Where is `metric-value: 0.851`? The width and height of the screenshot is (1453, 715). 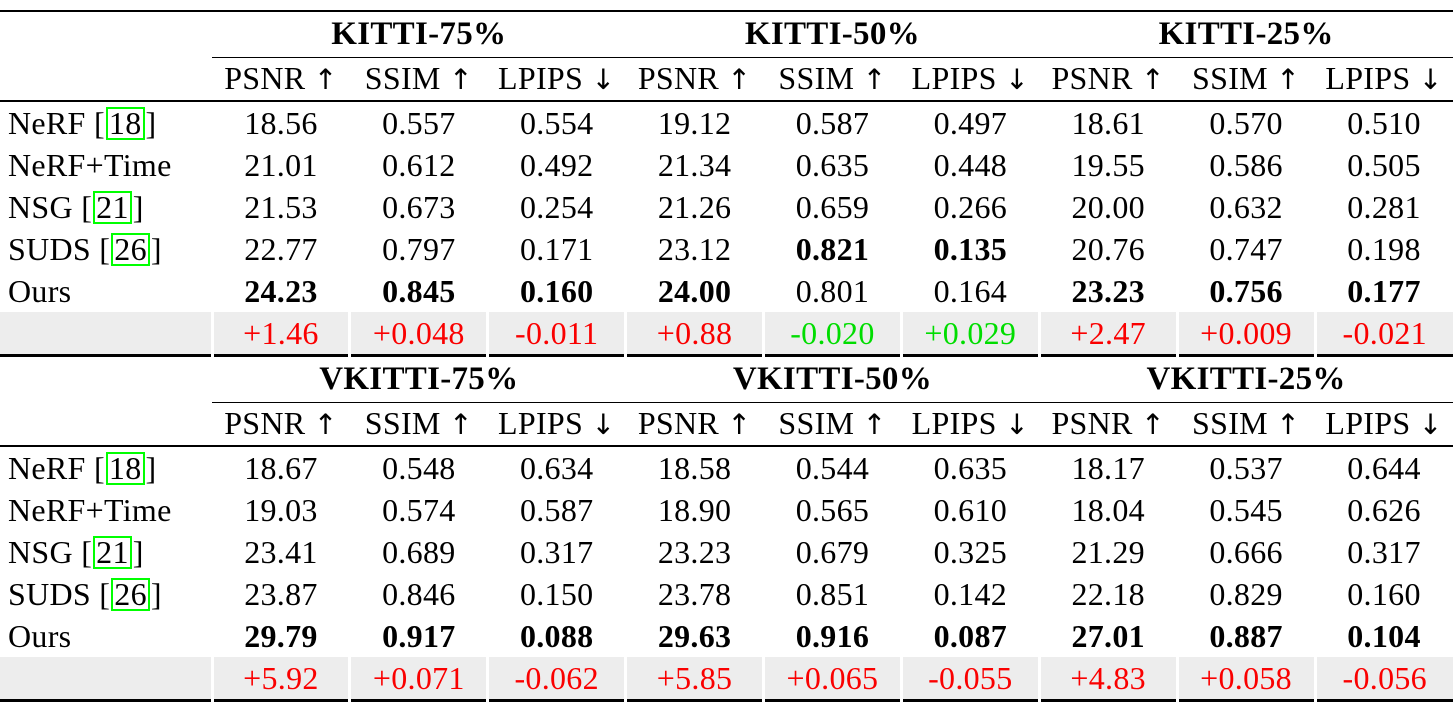
metric-value: 0.851 is located at coordinates (832, 594).